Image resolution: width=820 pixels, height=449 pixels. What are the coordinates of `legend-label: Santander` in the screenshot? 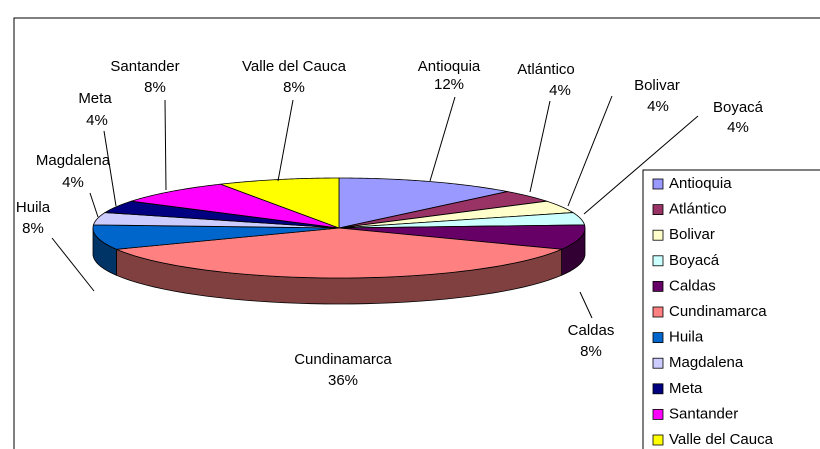 It's located at (703, 413).